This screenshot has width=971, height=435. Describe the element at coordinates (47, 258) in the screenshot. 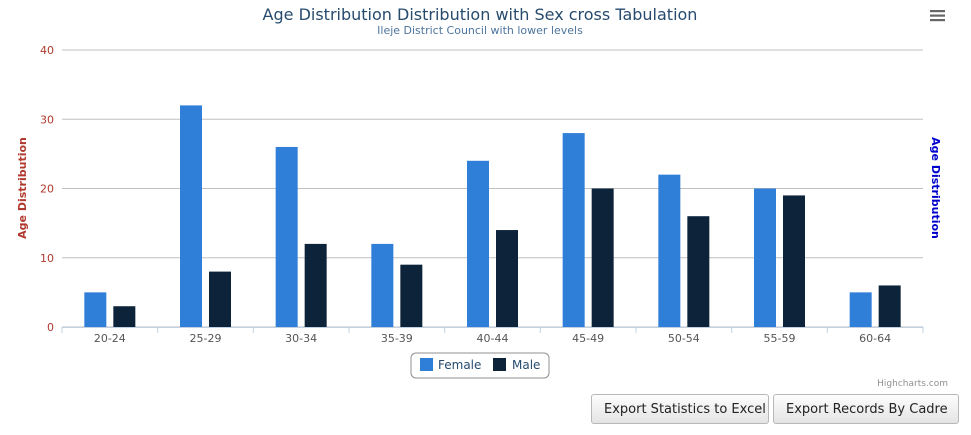

I see `y-tick-label: 10` at that location.